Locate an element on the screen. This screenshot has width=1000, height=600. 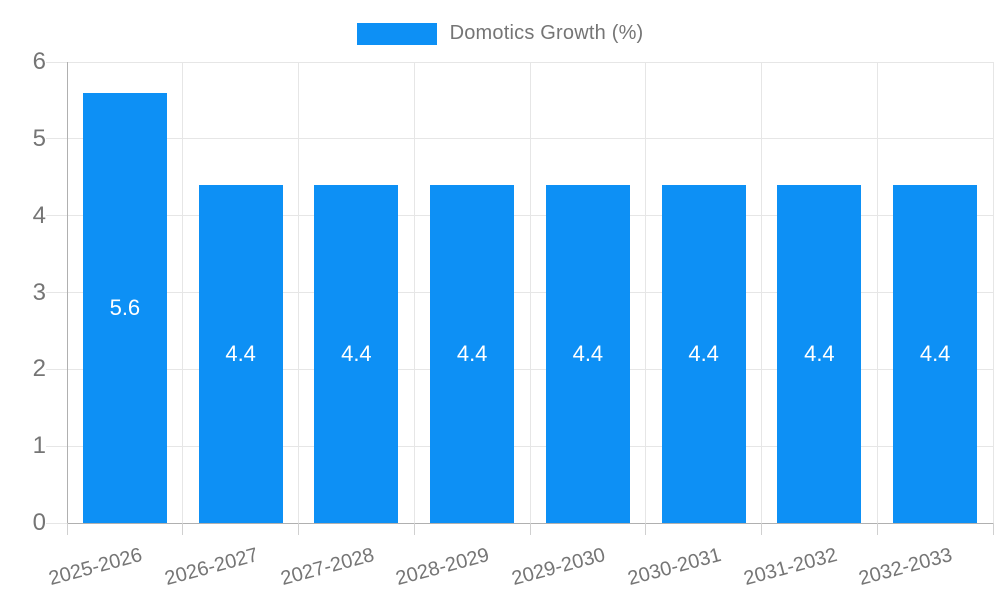
y-axis-line is located at coordinates (67, 292).